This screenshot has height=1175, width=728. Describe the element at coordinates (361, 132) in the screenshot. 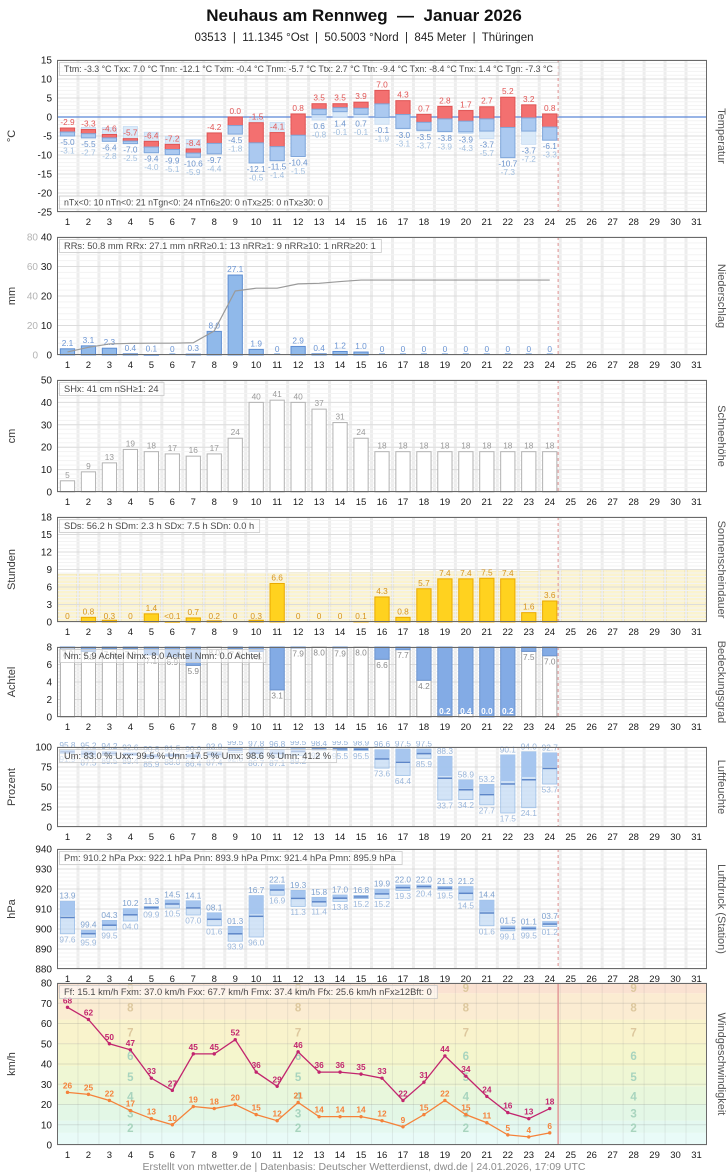

I see `svg-text: -0.1` at that location.